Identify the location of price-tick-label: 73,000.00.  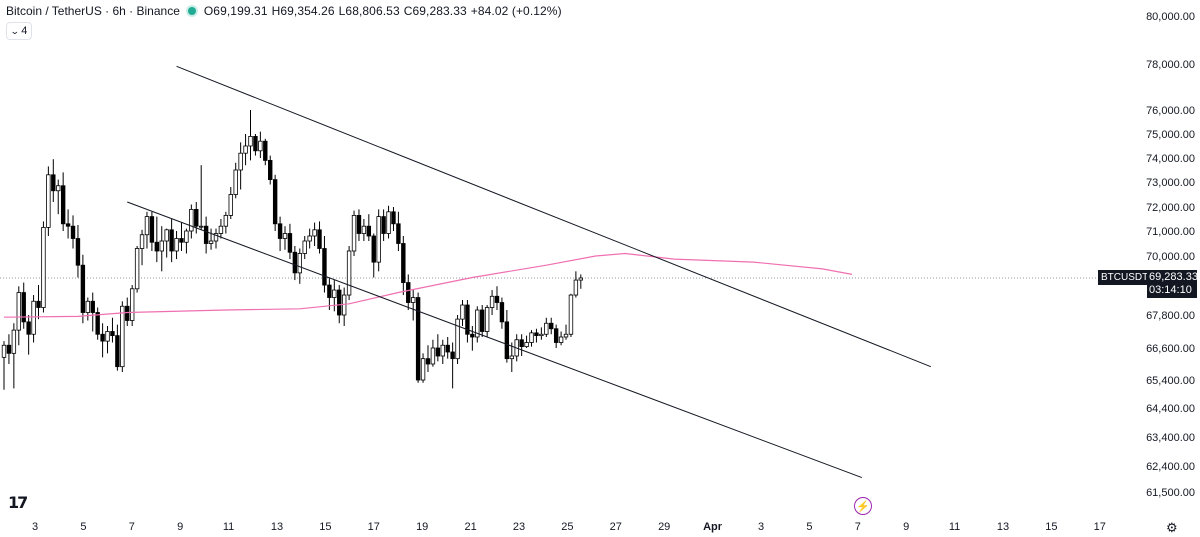
(1170, 183).